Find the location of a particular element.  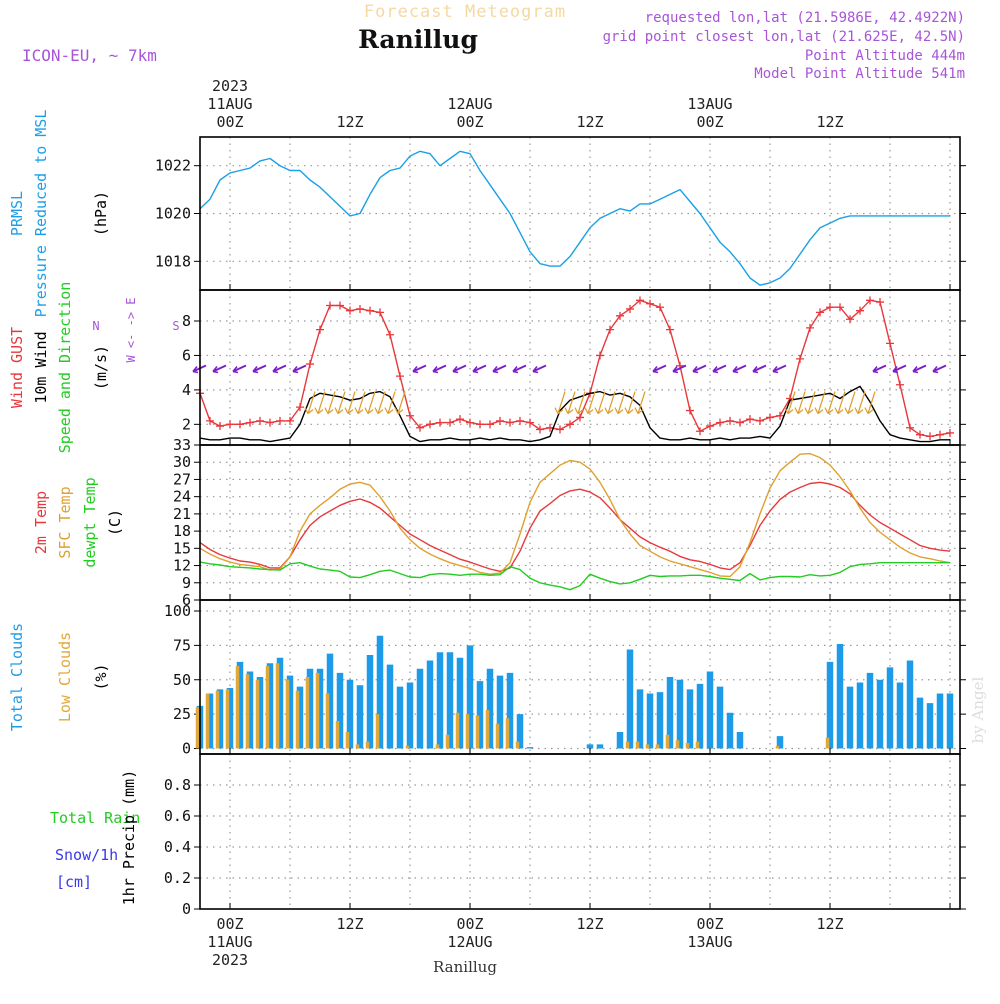

y-tick-label: 100 is located at coordinates (177, 611).